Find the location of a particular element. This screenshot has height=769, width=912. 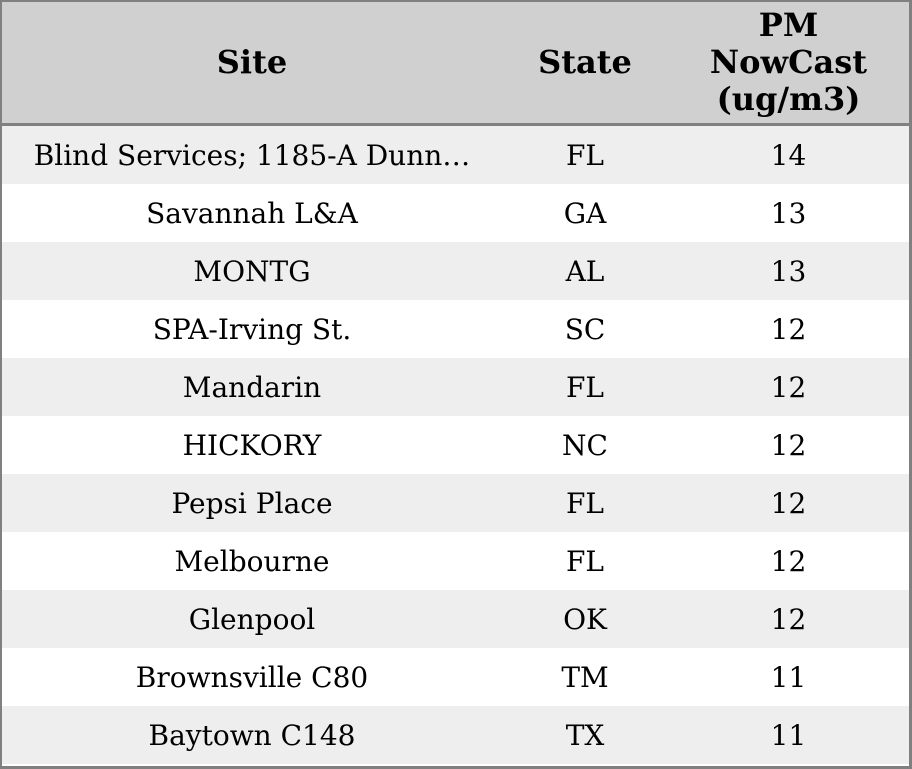

table-row: MONTG AL 13 is located at coordinates (455, 271).